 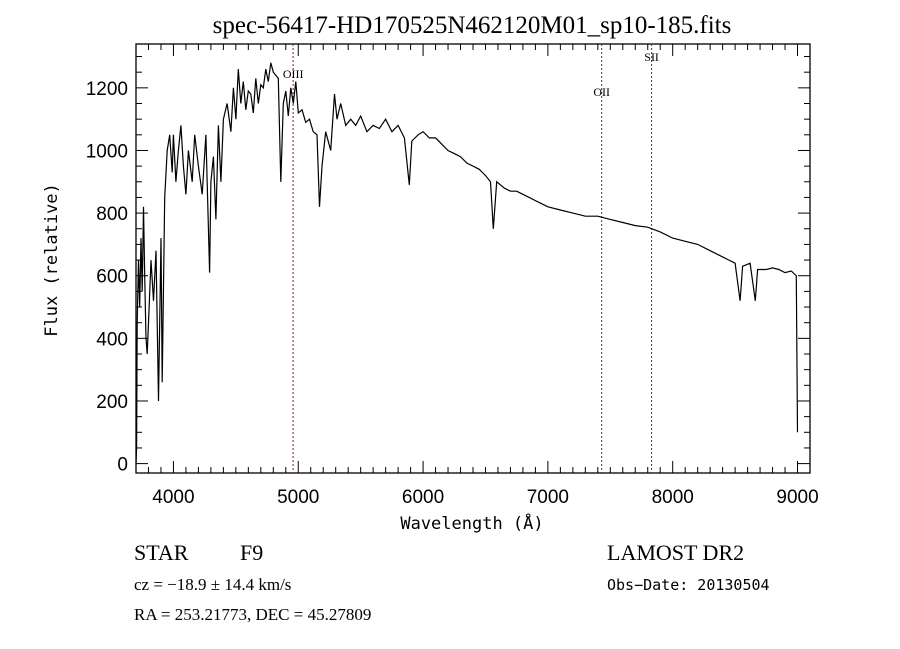 I want to click on line-marker-label: OIII, so click(x=293, y=74).